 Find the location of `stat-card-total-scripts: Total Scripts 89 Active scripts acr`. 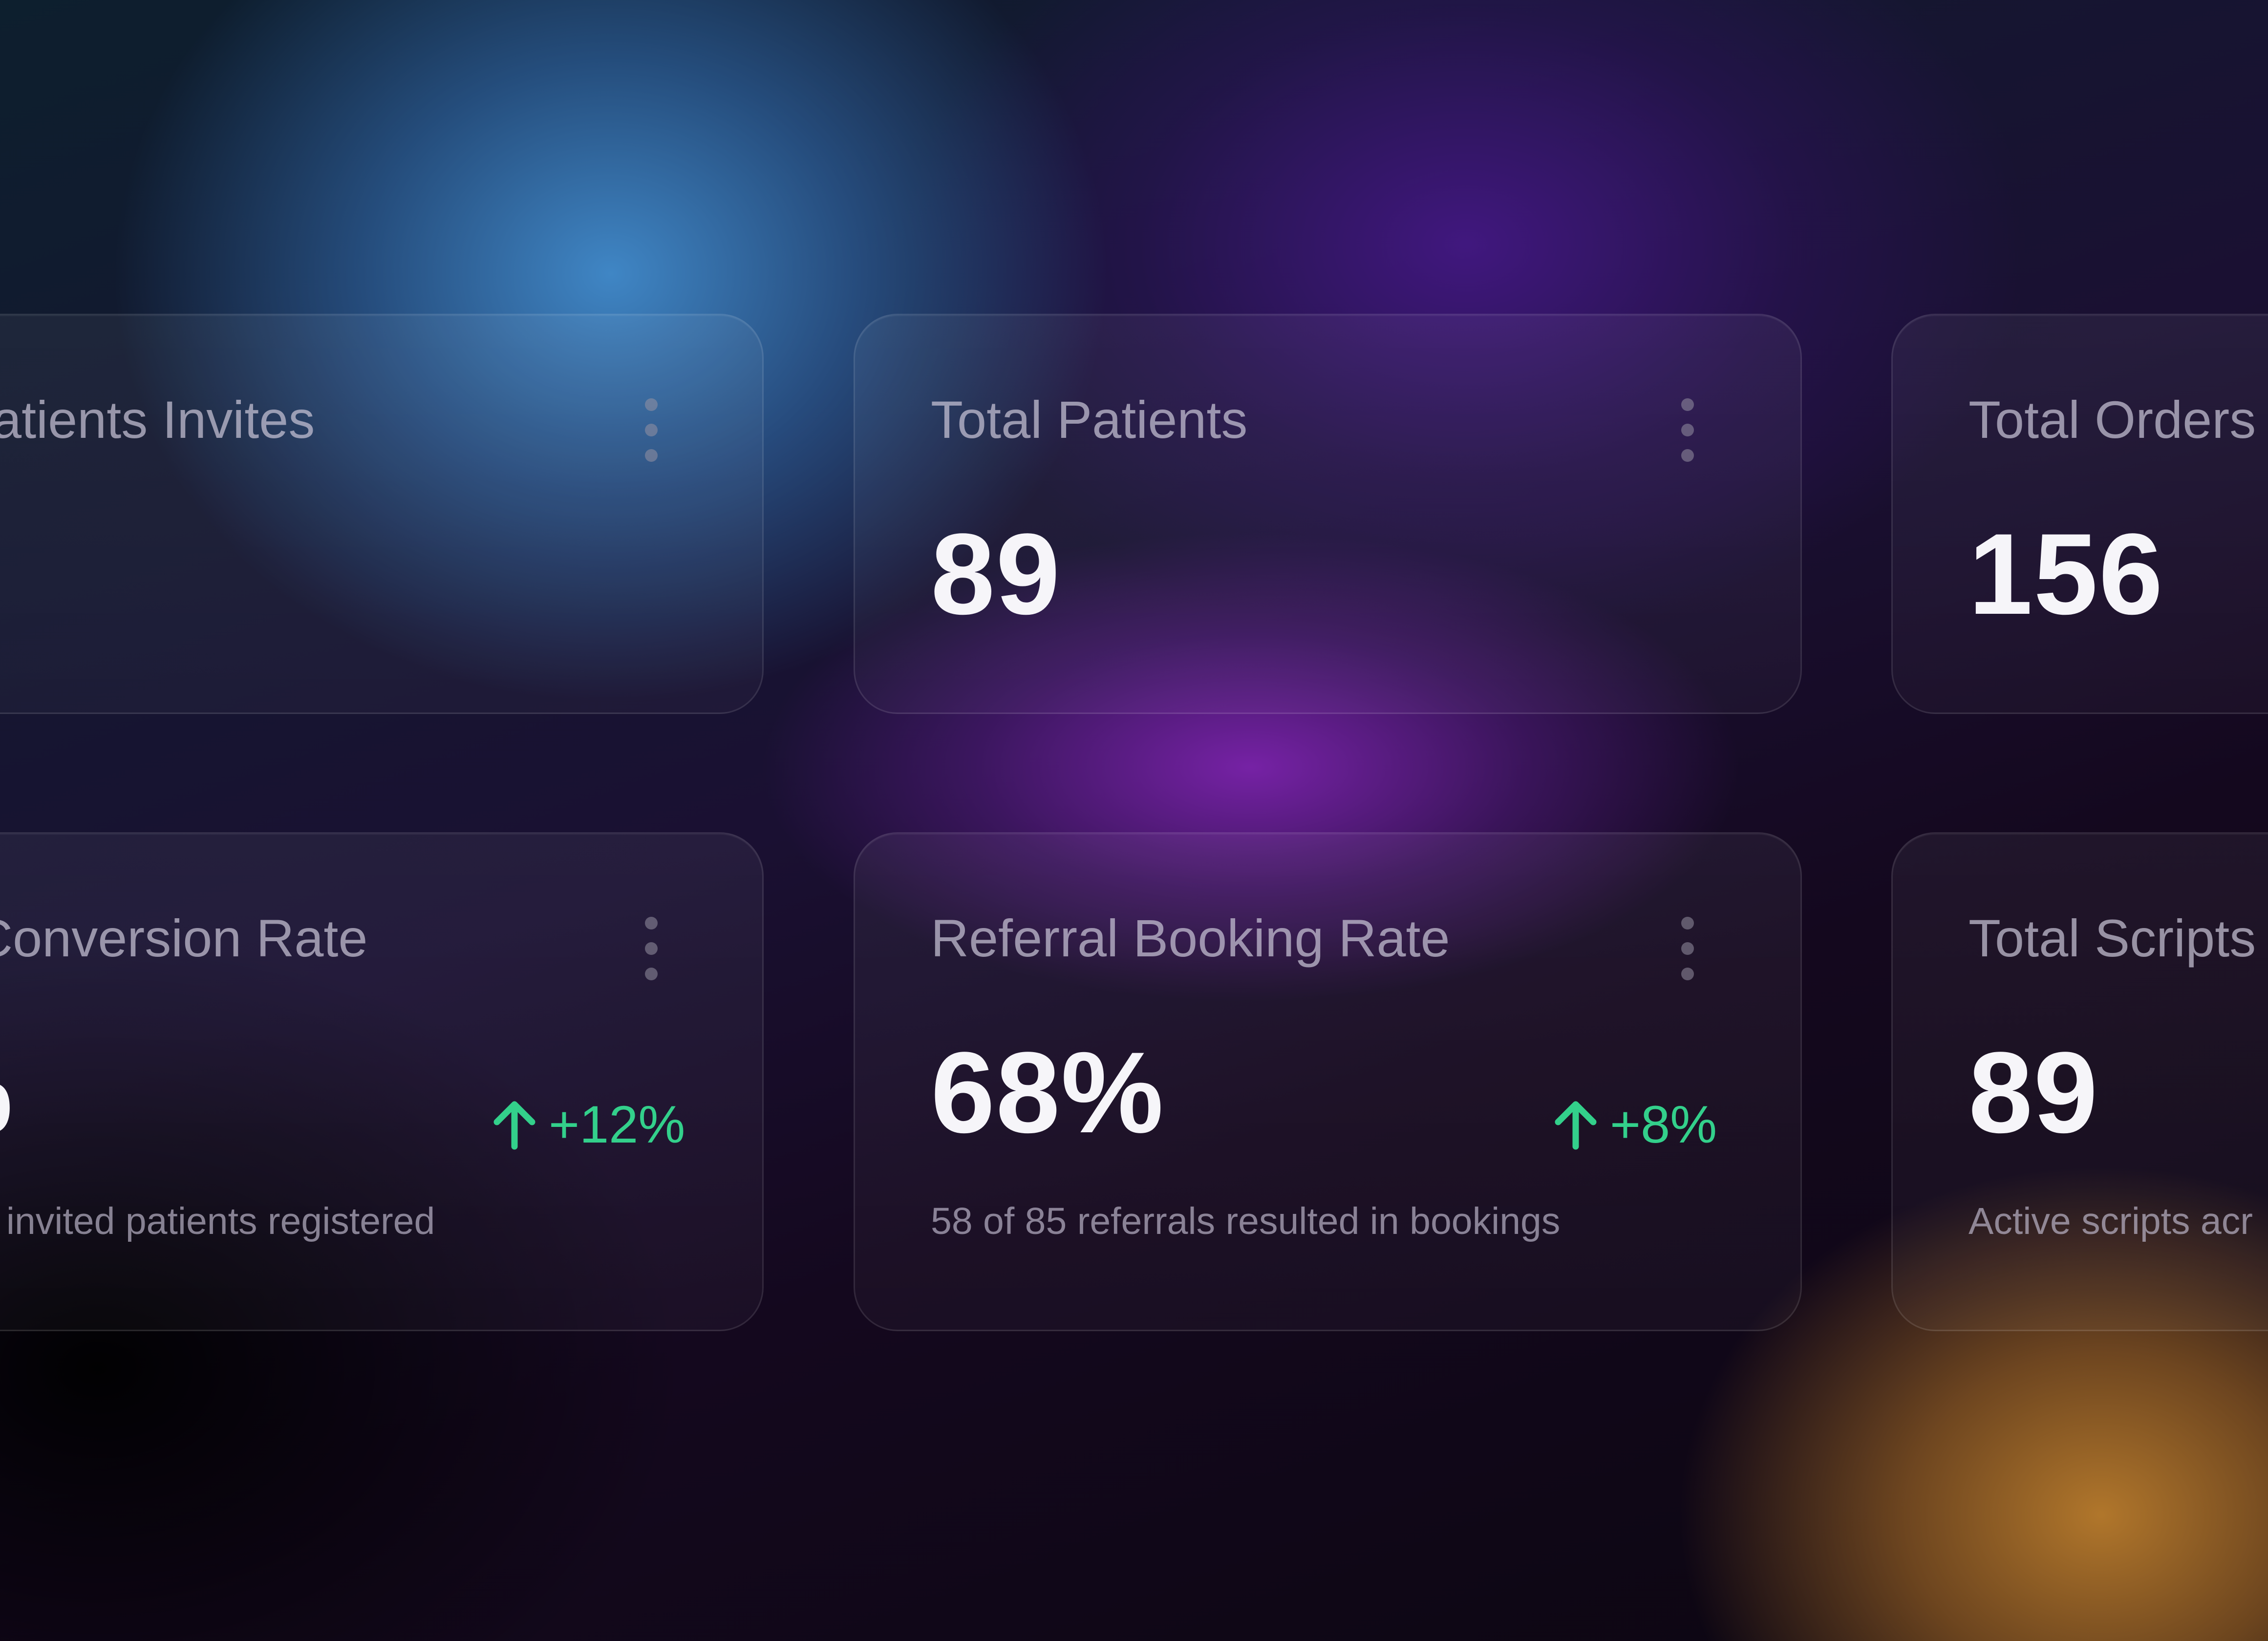

stat-card-total-scripts: Total Scripts 89 Active scripts acr is located at coordinates (2079, 1081).